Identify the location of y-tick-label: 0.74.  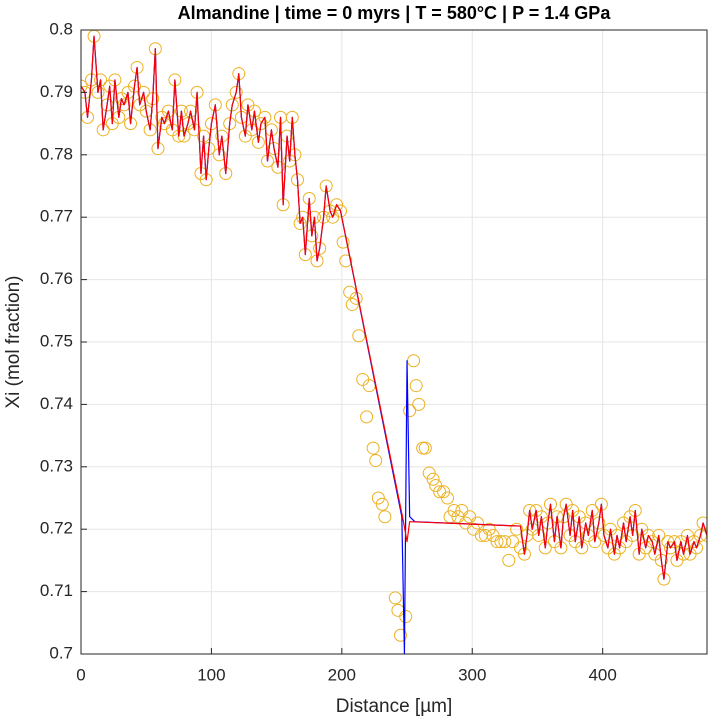
(56, 403).